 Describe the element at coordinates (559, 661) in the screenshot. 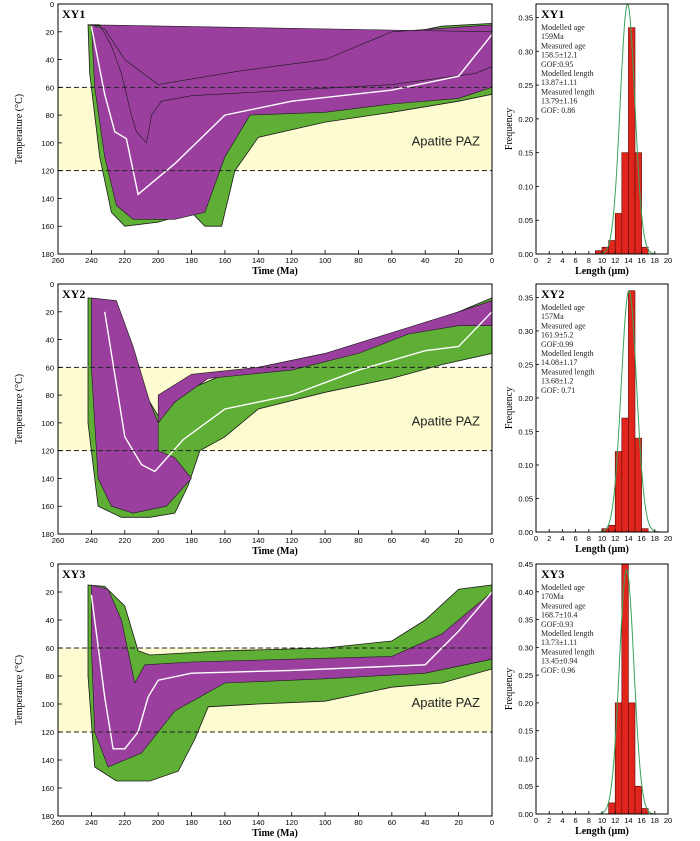

I see `stat-line: 13.45±0.94` at that location.